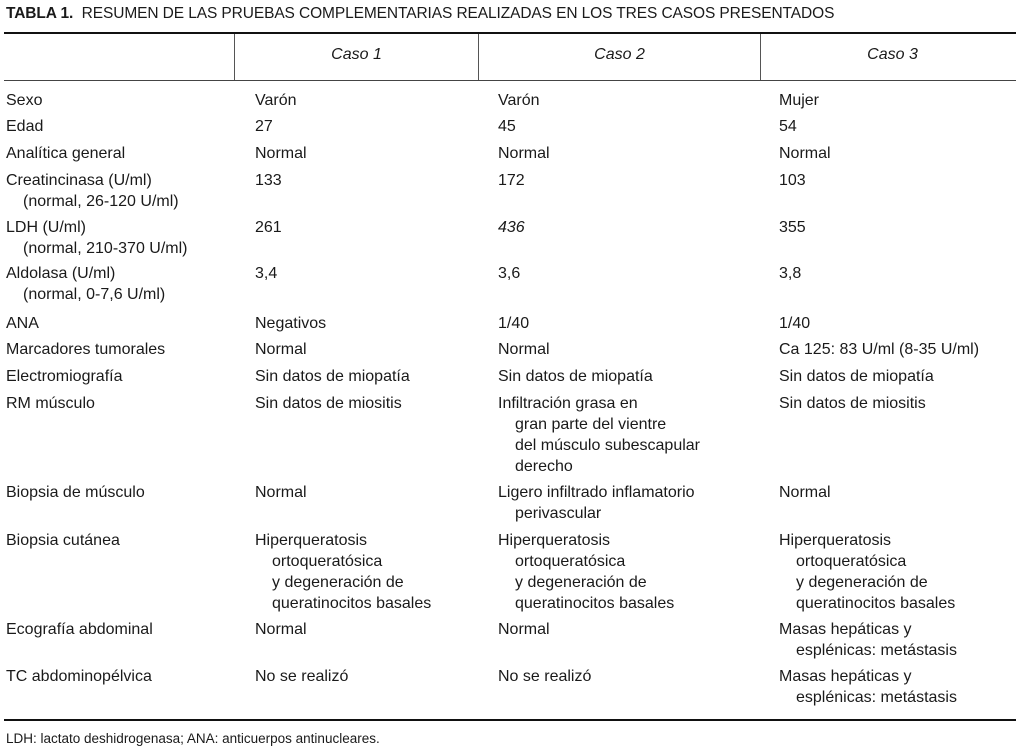  What do you see at coordinates (94, 294) in the screenshot?
I see `cell-line: (normal, 0-7,6 U/ml)` at bounding box center [94, 294].